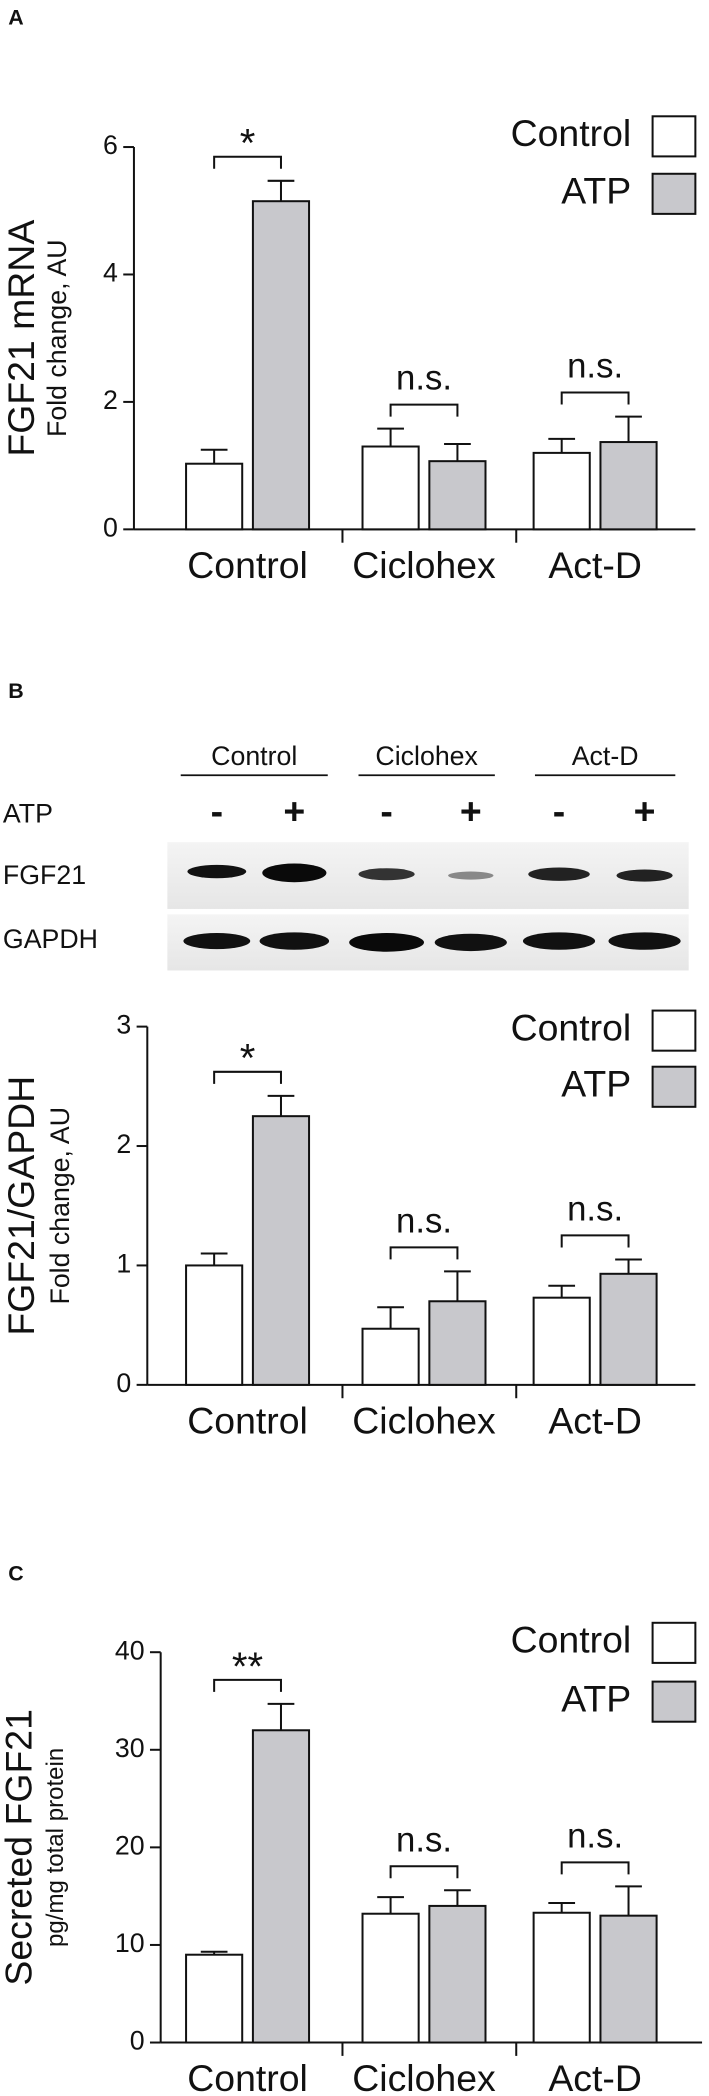 The height and width of the screenshot is (2096, 709). What do you see at coordinates (426, 756) in the screenshot?
I see `lane-group-label: Ciclohex` at bounding box center [426, 756].